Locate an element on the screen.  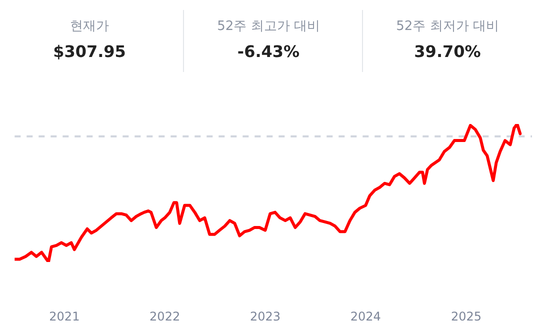
text: $307.95 is located at coordinates (89, 52).